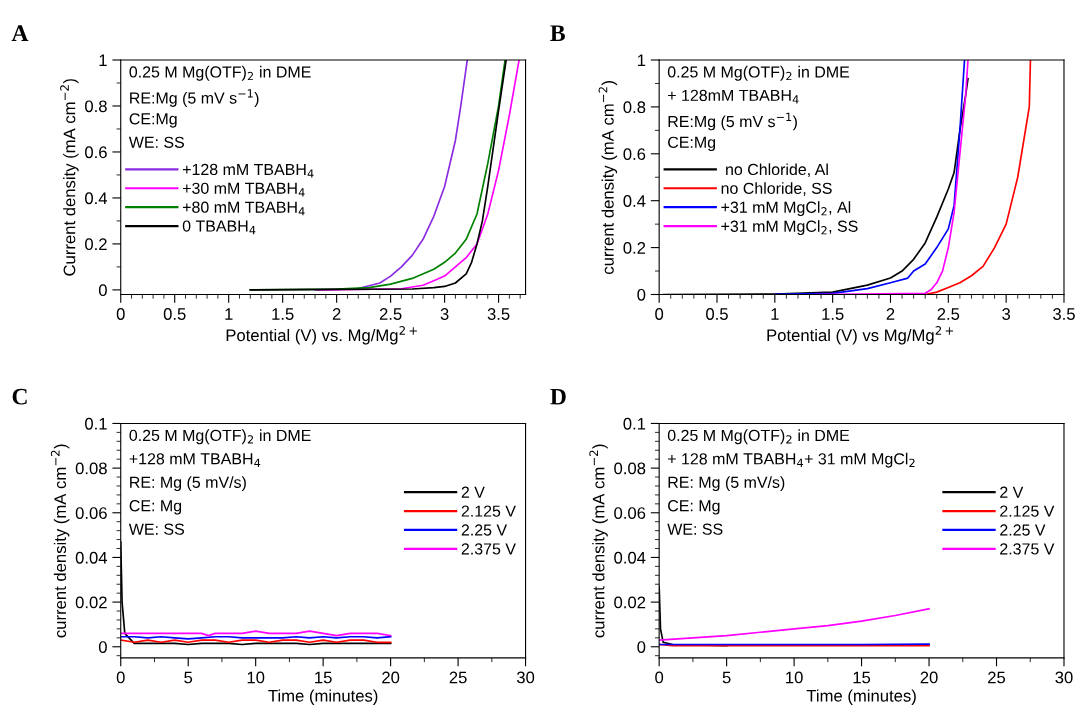 This screenshot has width=1078, height=723. What do you see at coordinates (733, 96) in the screenshot?
I see `annotation: + 128mM TBABH$_{4}$` at bounding box center [733, 96].